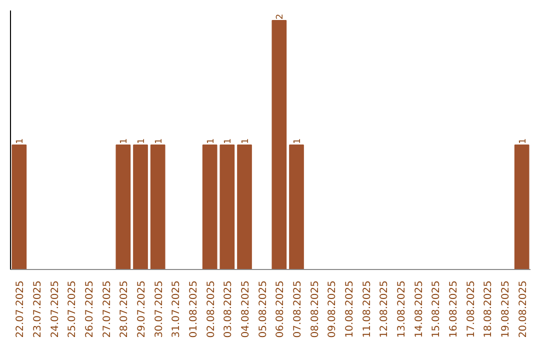  I want to click on x-tick-label: 03.08.2025, so click(228, 309).